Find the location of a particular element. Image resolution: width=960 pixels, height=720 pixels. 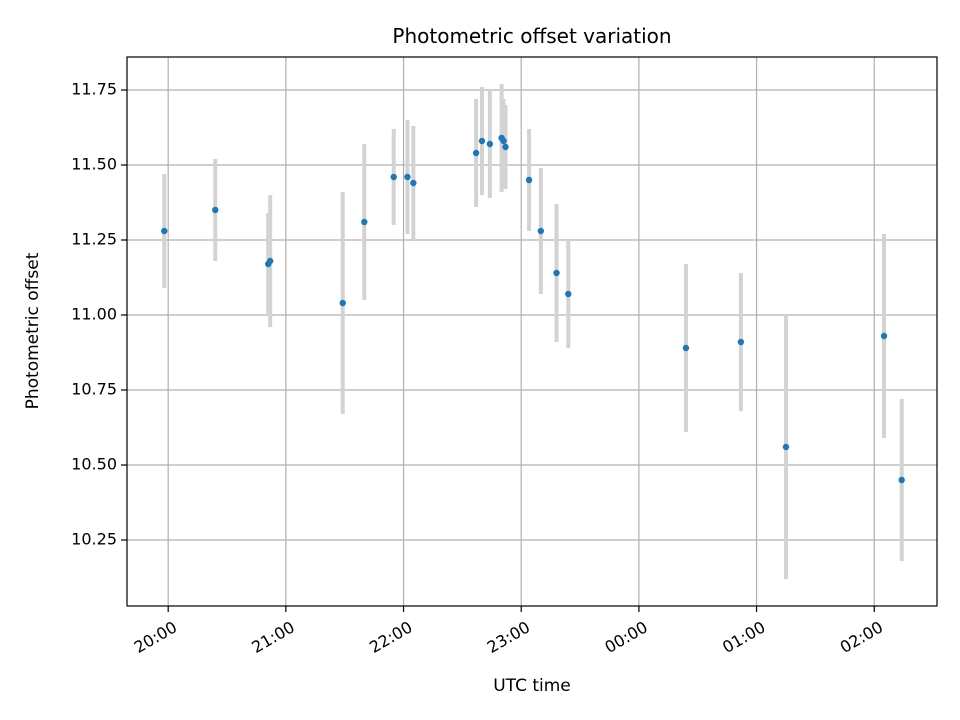

y-tick-label: 10.50 is located at coordinates (94, 464).